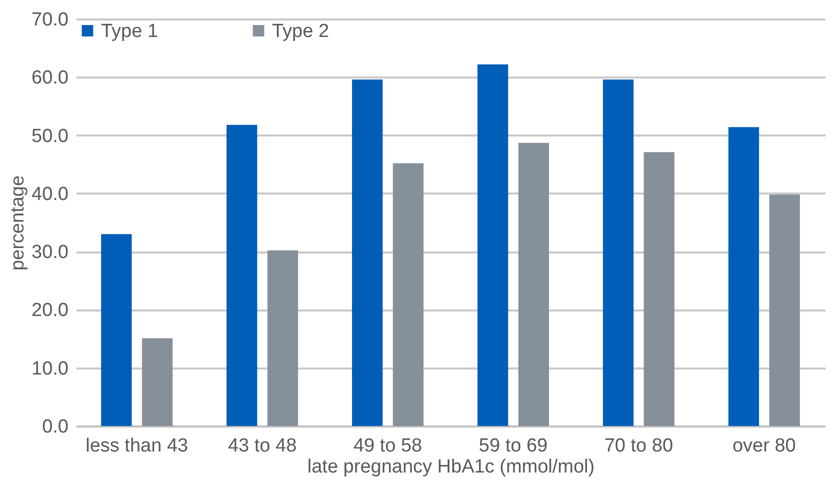 The height and width of the screenshot is (480, 833). Describe the element at coordinates (301, 31) in the screenshot. I see `legend-label: Type 2` at that location.